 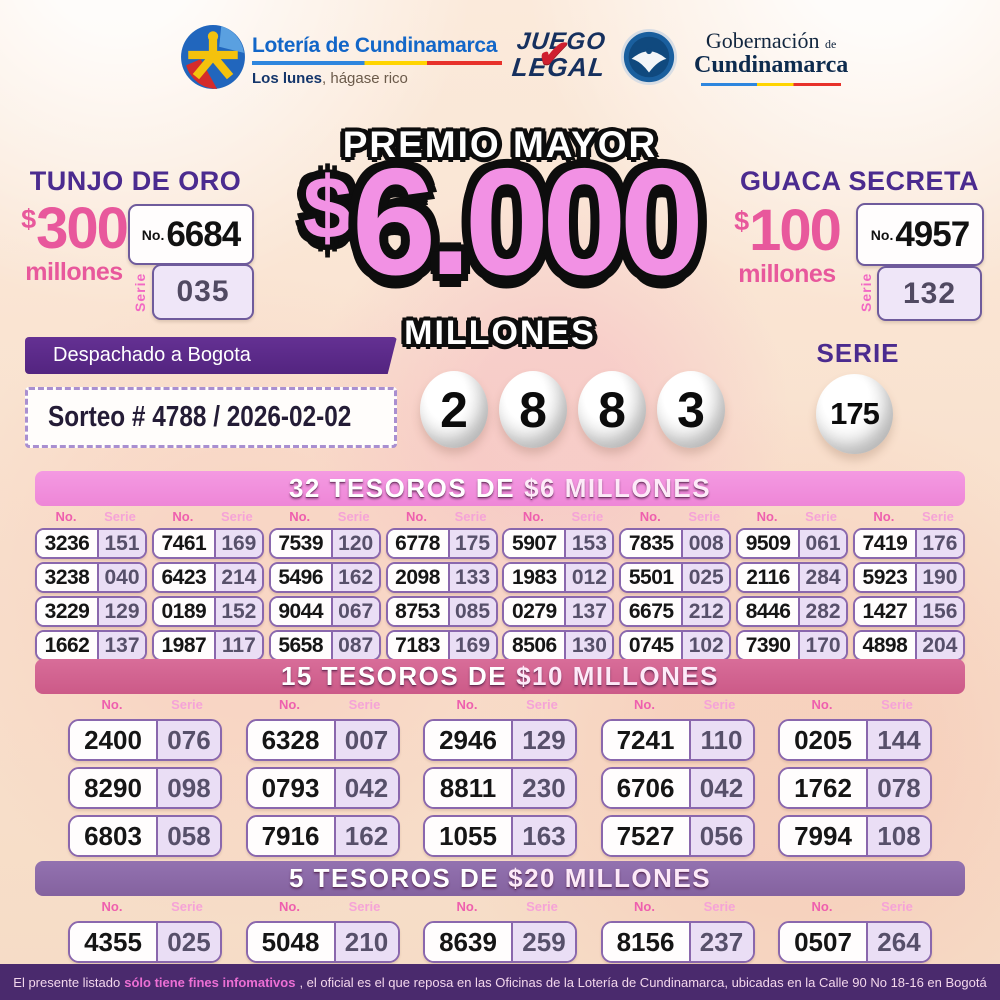 What do you see at coordinates (651, 611) in the screenshot?
I see `result-number: 6675` at bounding box center [651, 611].